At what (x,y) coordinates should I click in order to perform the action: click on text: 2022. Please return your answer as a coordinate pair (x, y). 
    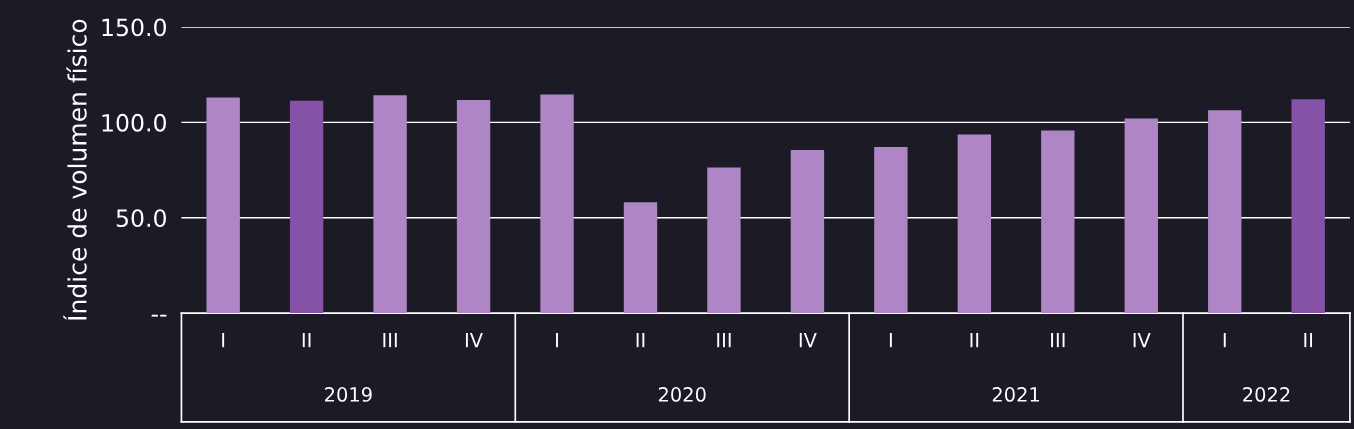
    Looking at the image, I should click on (1266, 394).